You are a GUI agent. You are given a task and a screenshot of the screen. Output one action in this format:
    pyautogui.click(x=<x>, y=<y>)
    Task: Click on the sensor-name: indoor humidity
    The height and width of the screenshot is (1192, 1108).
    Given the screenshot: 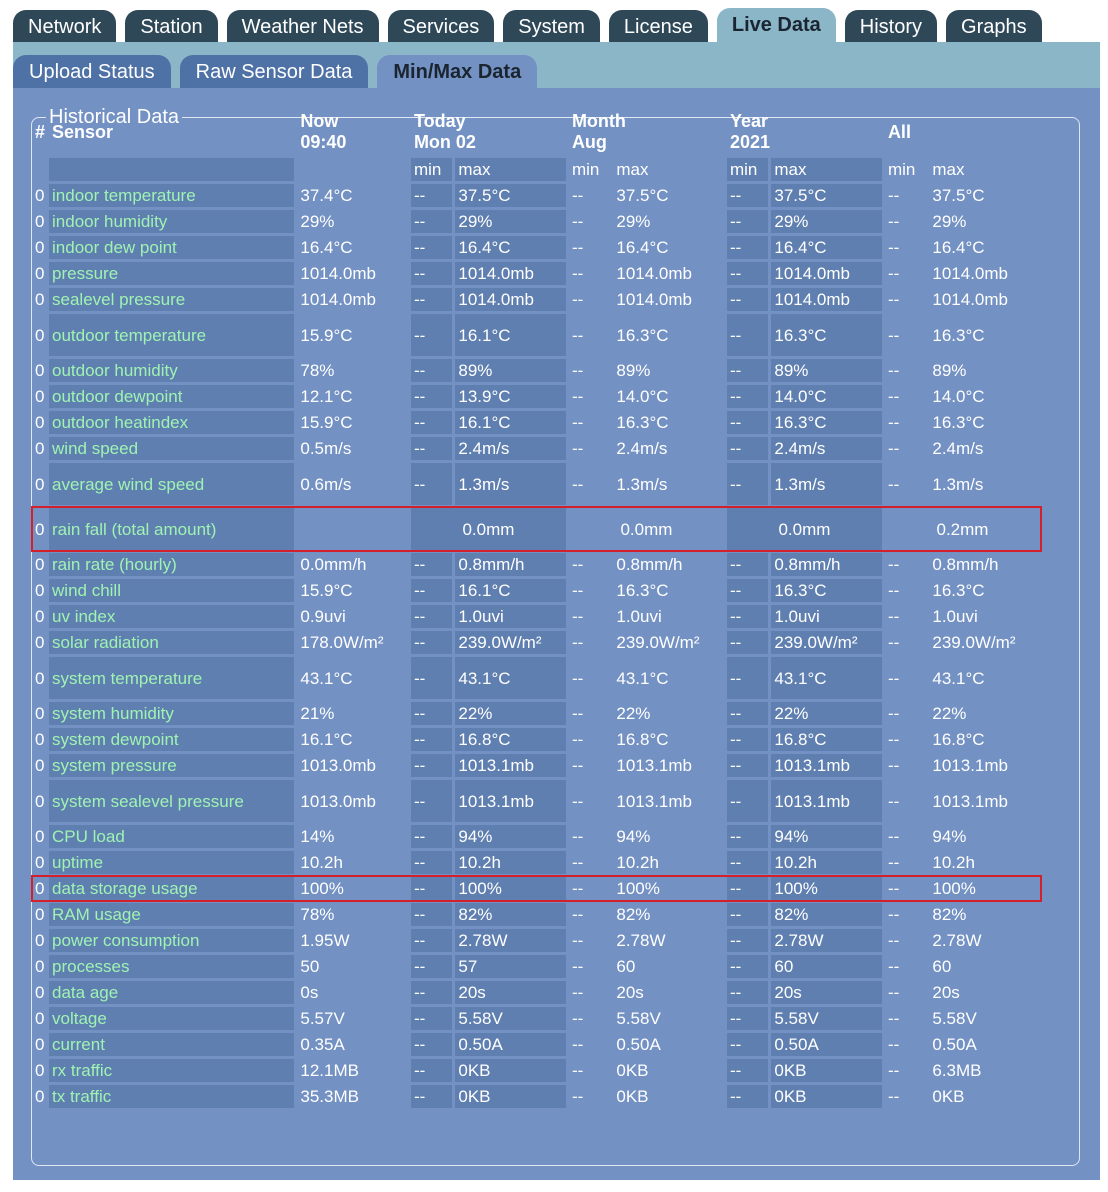 What is the action you would take?
    pyautogui.click(x=172, y=221)
    